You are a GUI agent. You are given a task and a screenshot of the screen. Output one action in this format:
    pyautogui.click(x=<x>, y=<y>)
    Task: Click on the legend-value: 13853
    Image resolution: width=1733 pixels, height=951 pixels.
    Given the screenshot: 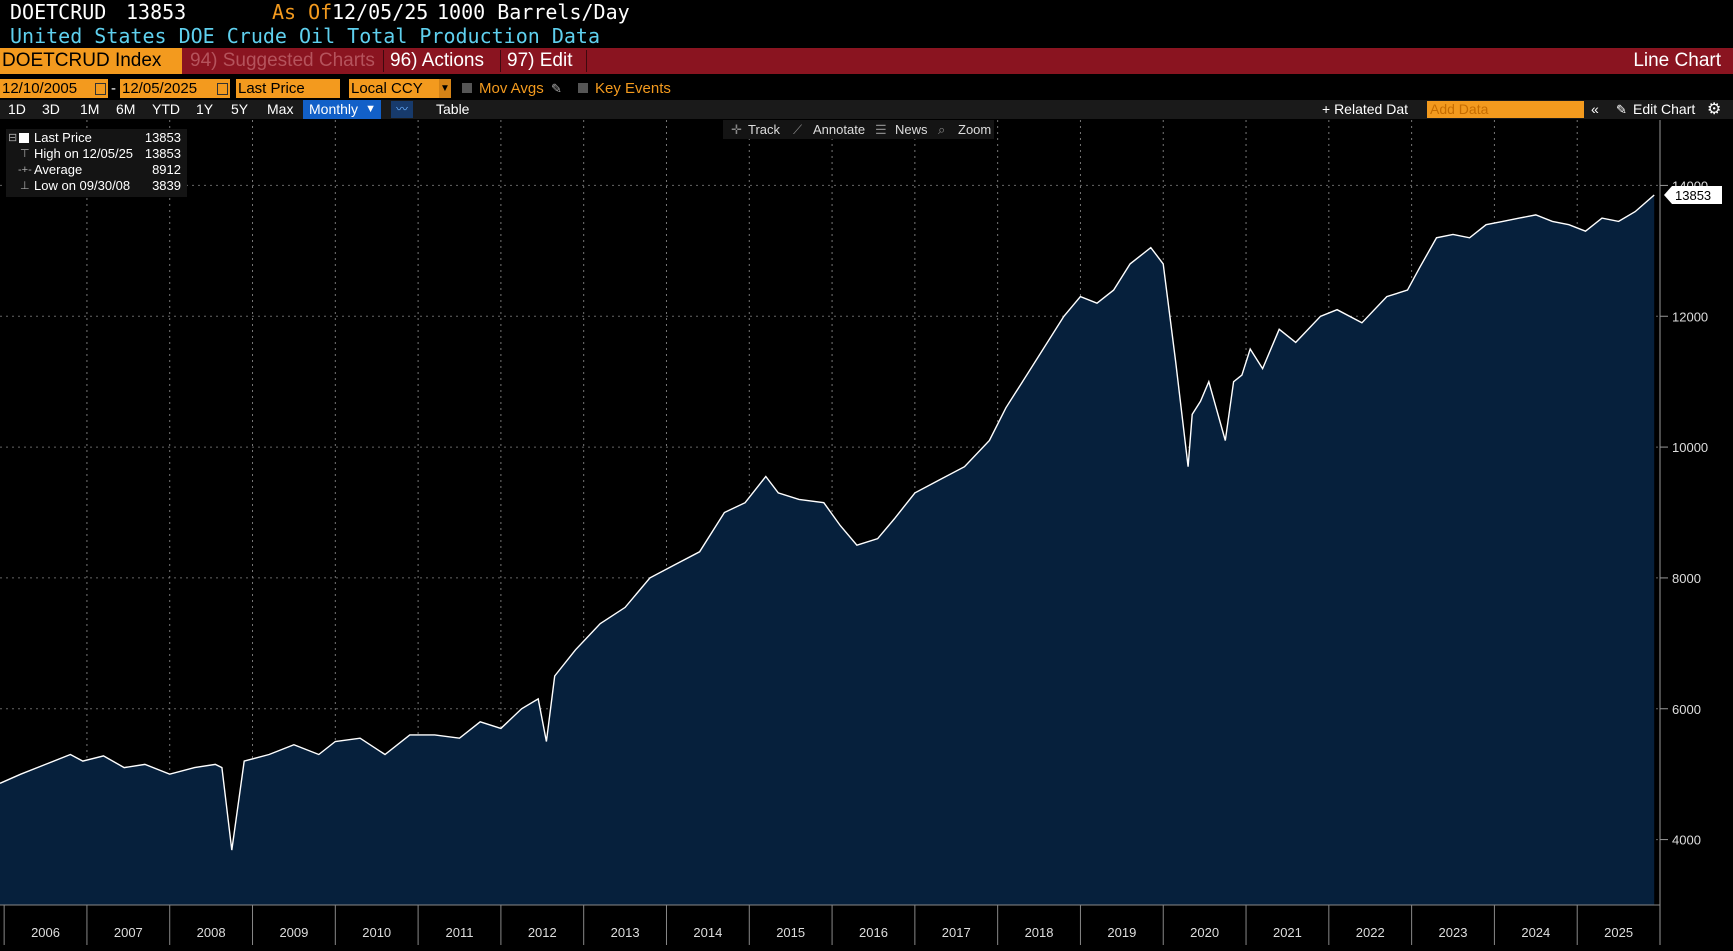 What is the action you would take?
    pyautogui.click(x=162, y=153)
    